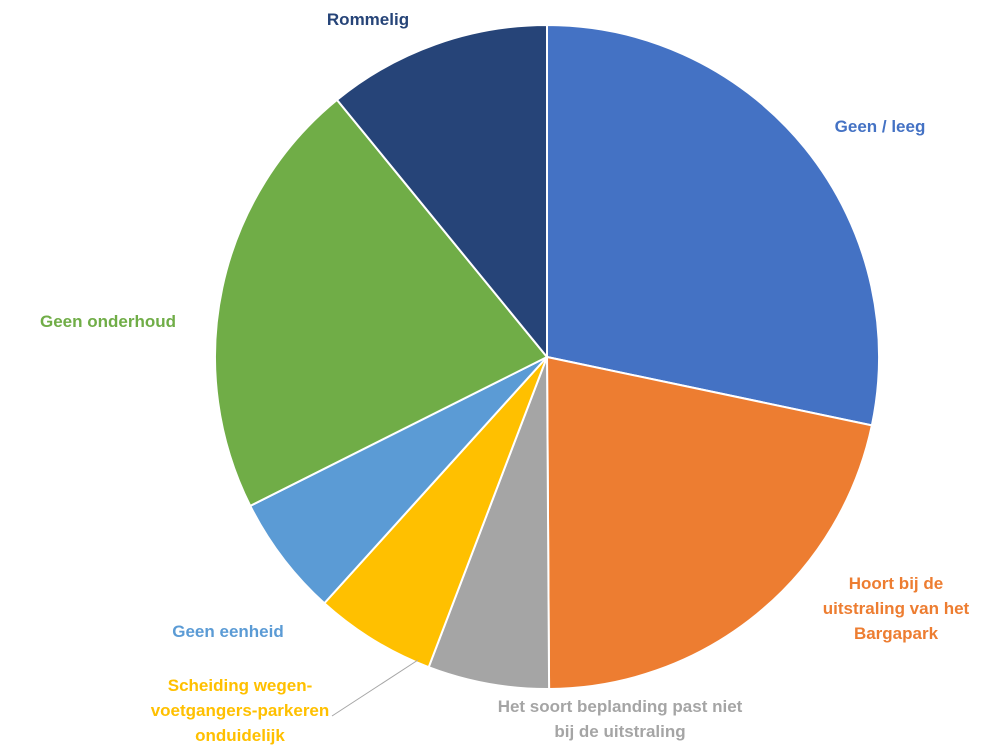 This screenshot has width=989, height=746. I want to click on data-label-line: Rommelig, so click(368, 19).